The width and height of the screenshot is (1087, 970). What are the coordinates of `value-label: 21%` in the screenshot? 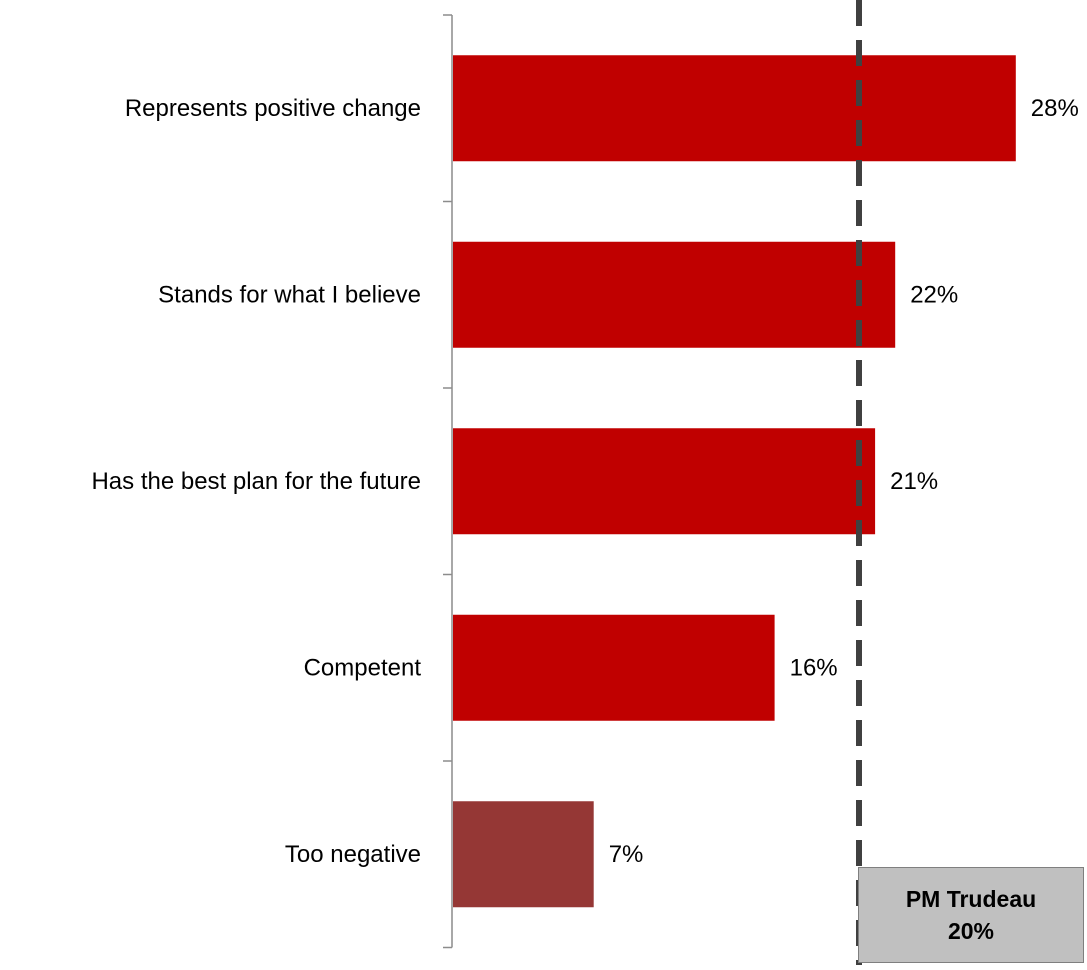 It's located at (914, 481).